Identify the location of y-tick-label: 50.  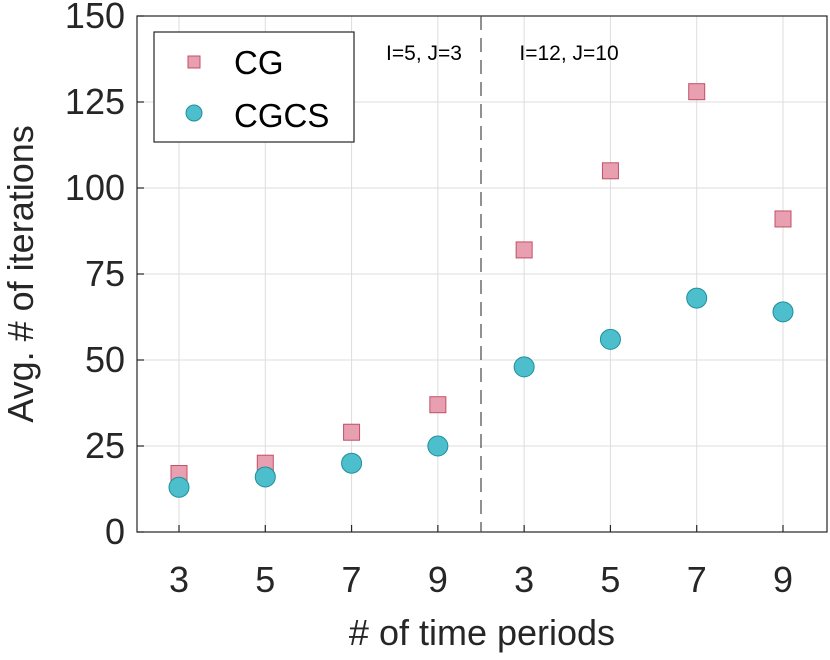
(105, 359).